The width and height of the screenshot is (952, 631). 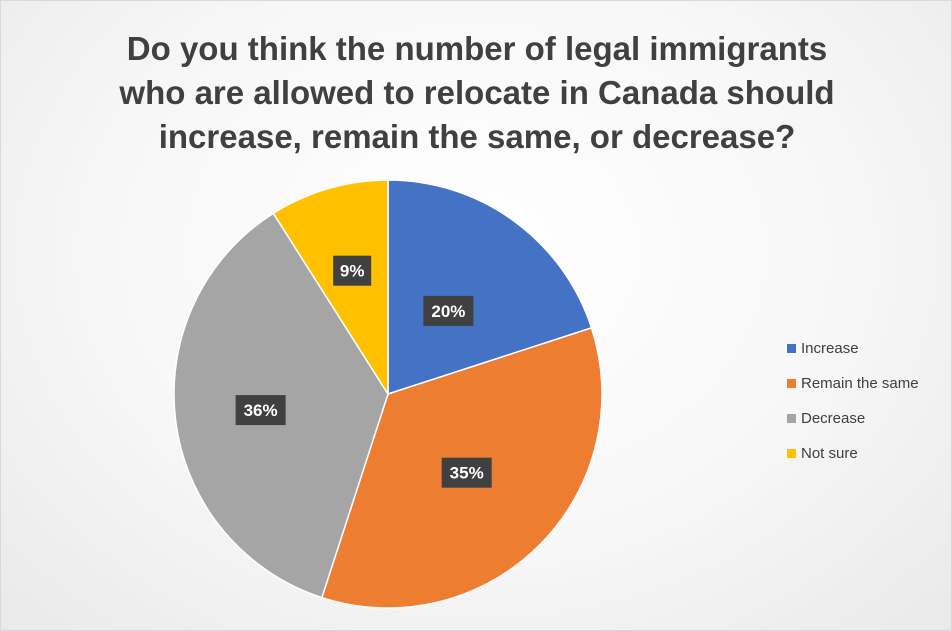 What do you see at coordinates (833, 418) in the screenshot?
I see `legend-label-decrease: Decrease` at bounding box center [833, 418].